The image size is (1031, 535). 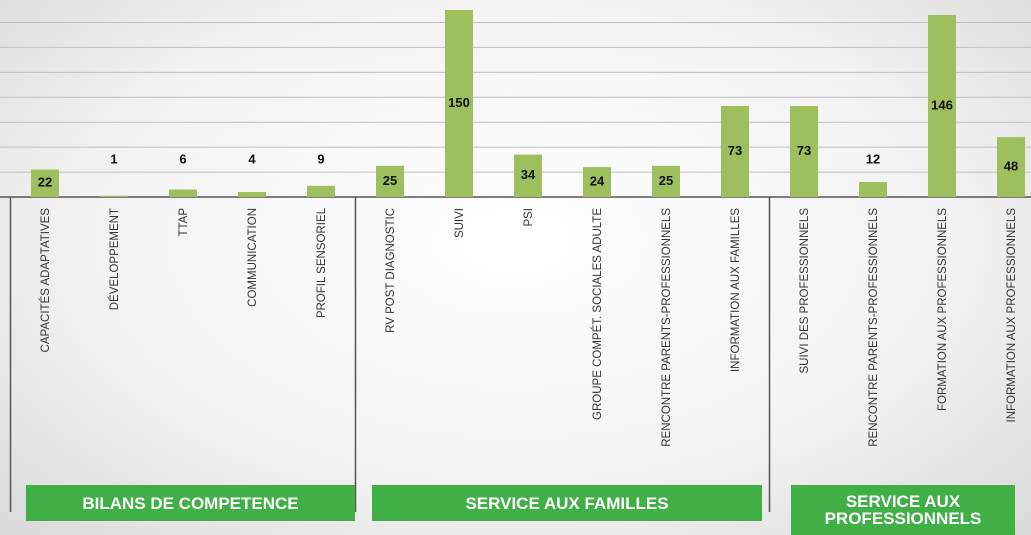 What do you see at coordinates (567, 503) in the screenshot?
I see `group-label: SERVICE AUX FAMILLES` at bounding box center [567, 503].